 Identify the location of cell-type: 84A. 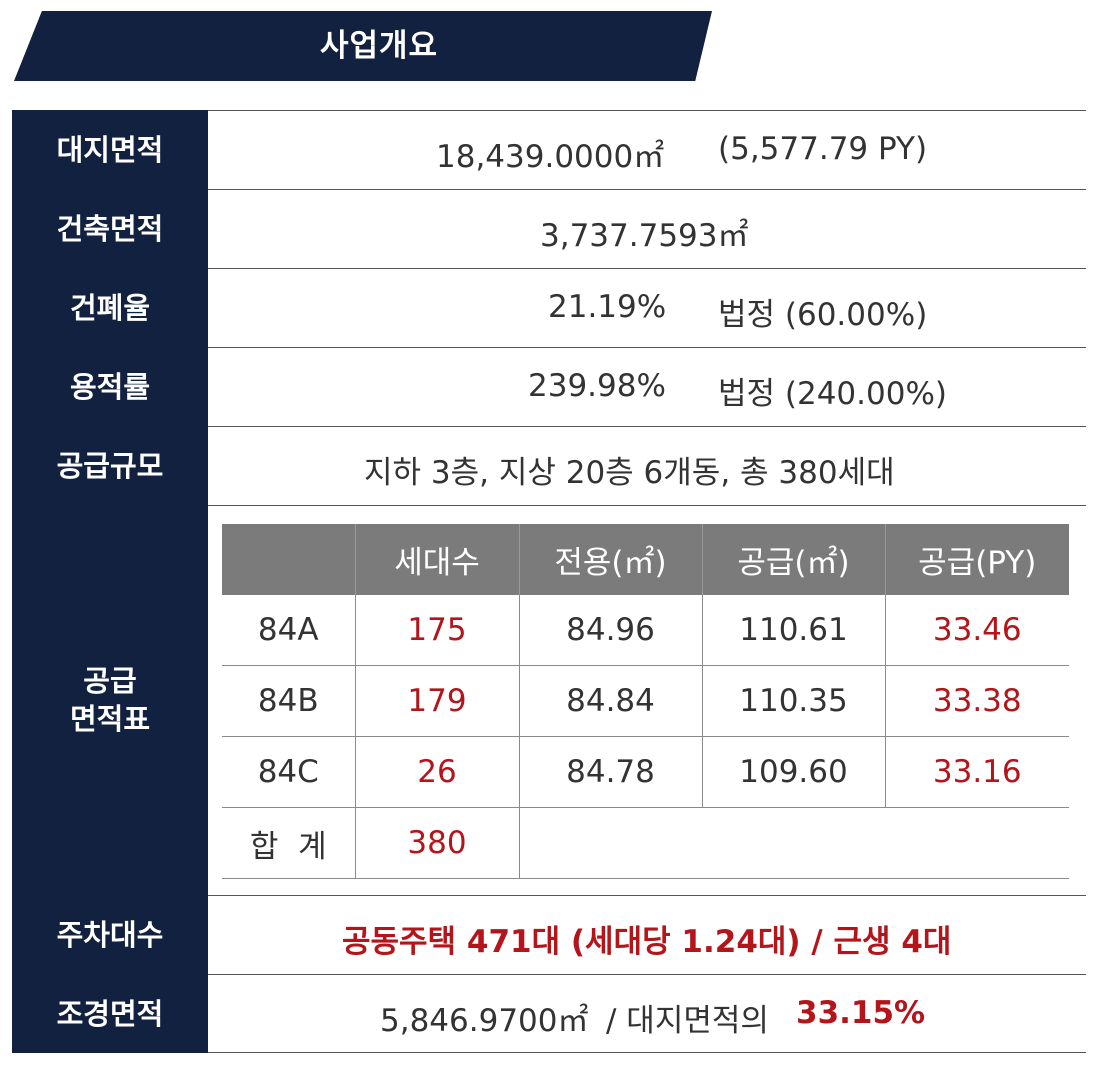
(288, 630).